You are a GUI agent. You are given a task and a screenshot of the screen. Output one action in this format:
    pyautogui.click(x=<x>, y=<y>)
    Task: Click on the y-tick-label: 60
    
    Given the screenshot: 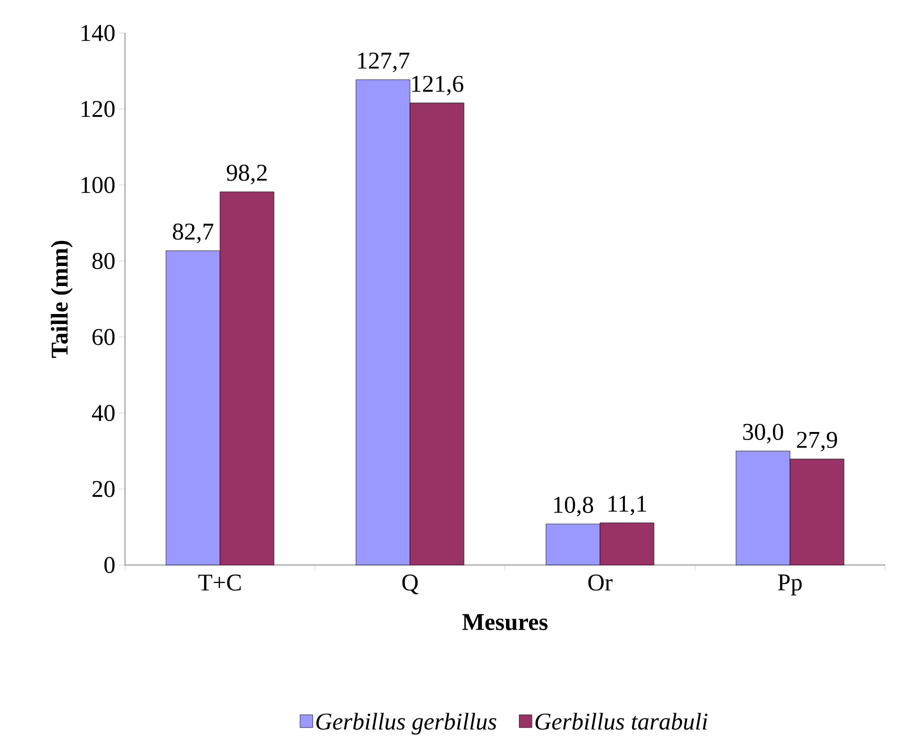 What is the action you would take?
    pyautogui.click(x=103, y=337)
    